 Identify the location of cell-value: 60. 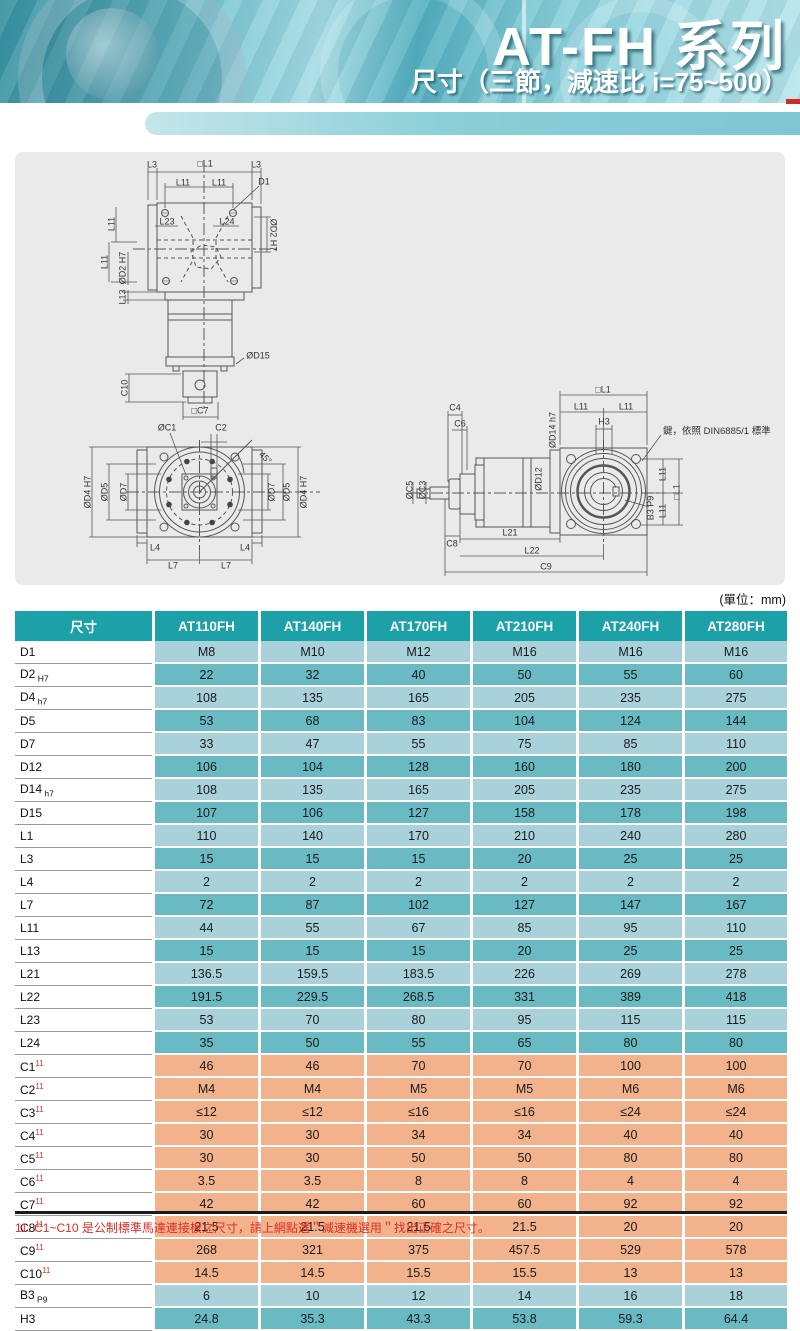
(523, 1204).